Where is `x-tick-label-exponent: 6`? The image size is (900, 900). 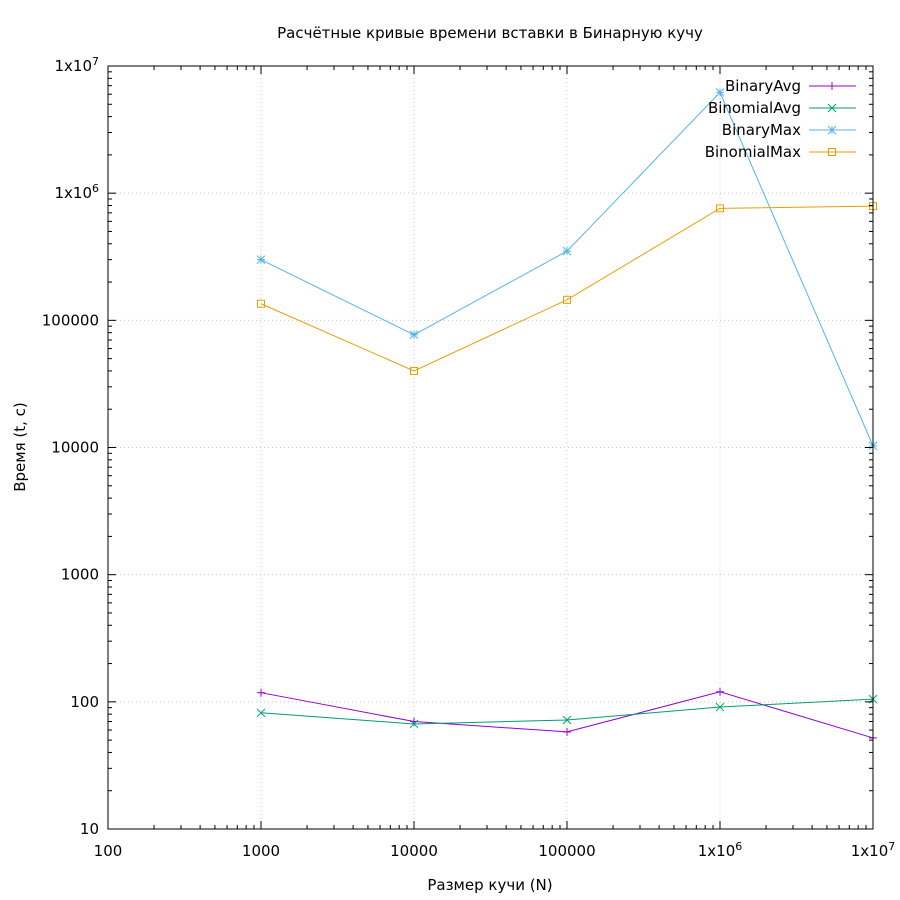 x-tick-label-exponent: 6 is located at coordinates (738, 846).